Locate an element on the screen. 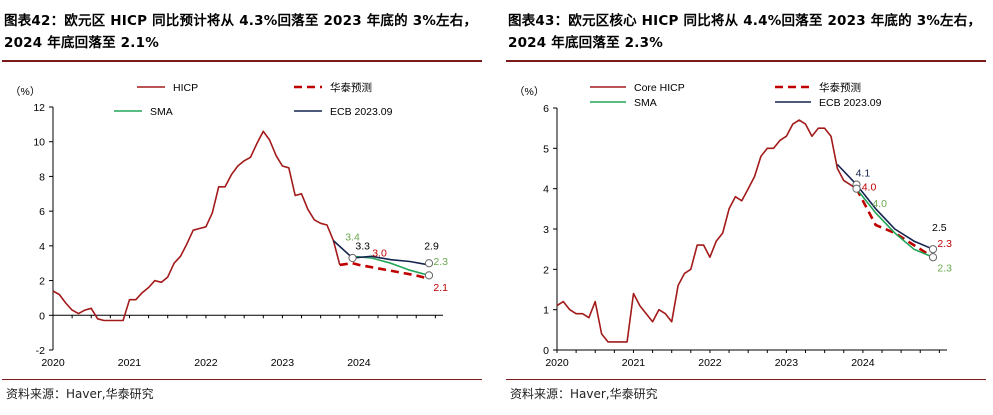 Image resolution: width=993 pixels, height=415 pixels. series-line-- is located at coordinates (894, 223).